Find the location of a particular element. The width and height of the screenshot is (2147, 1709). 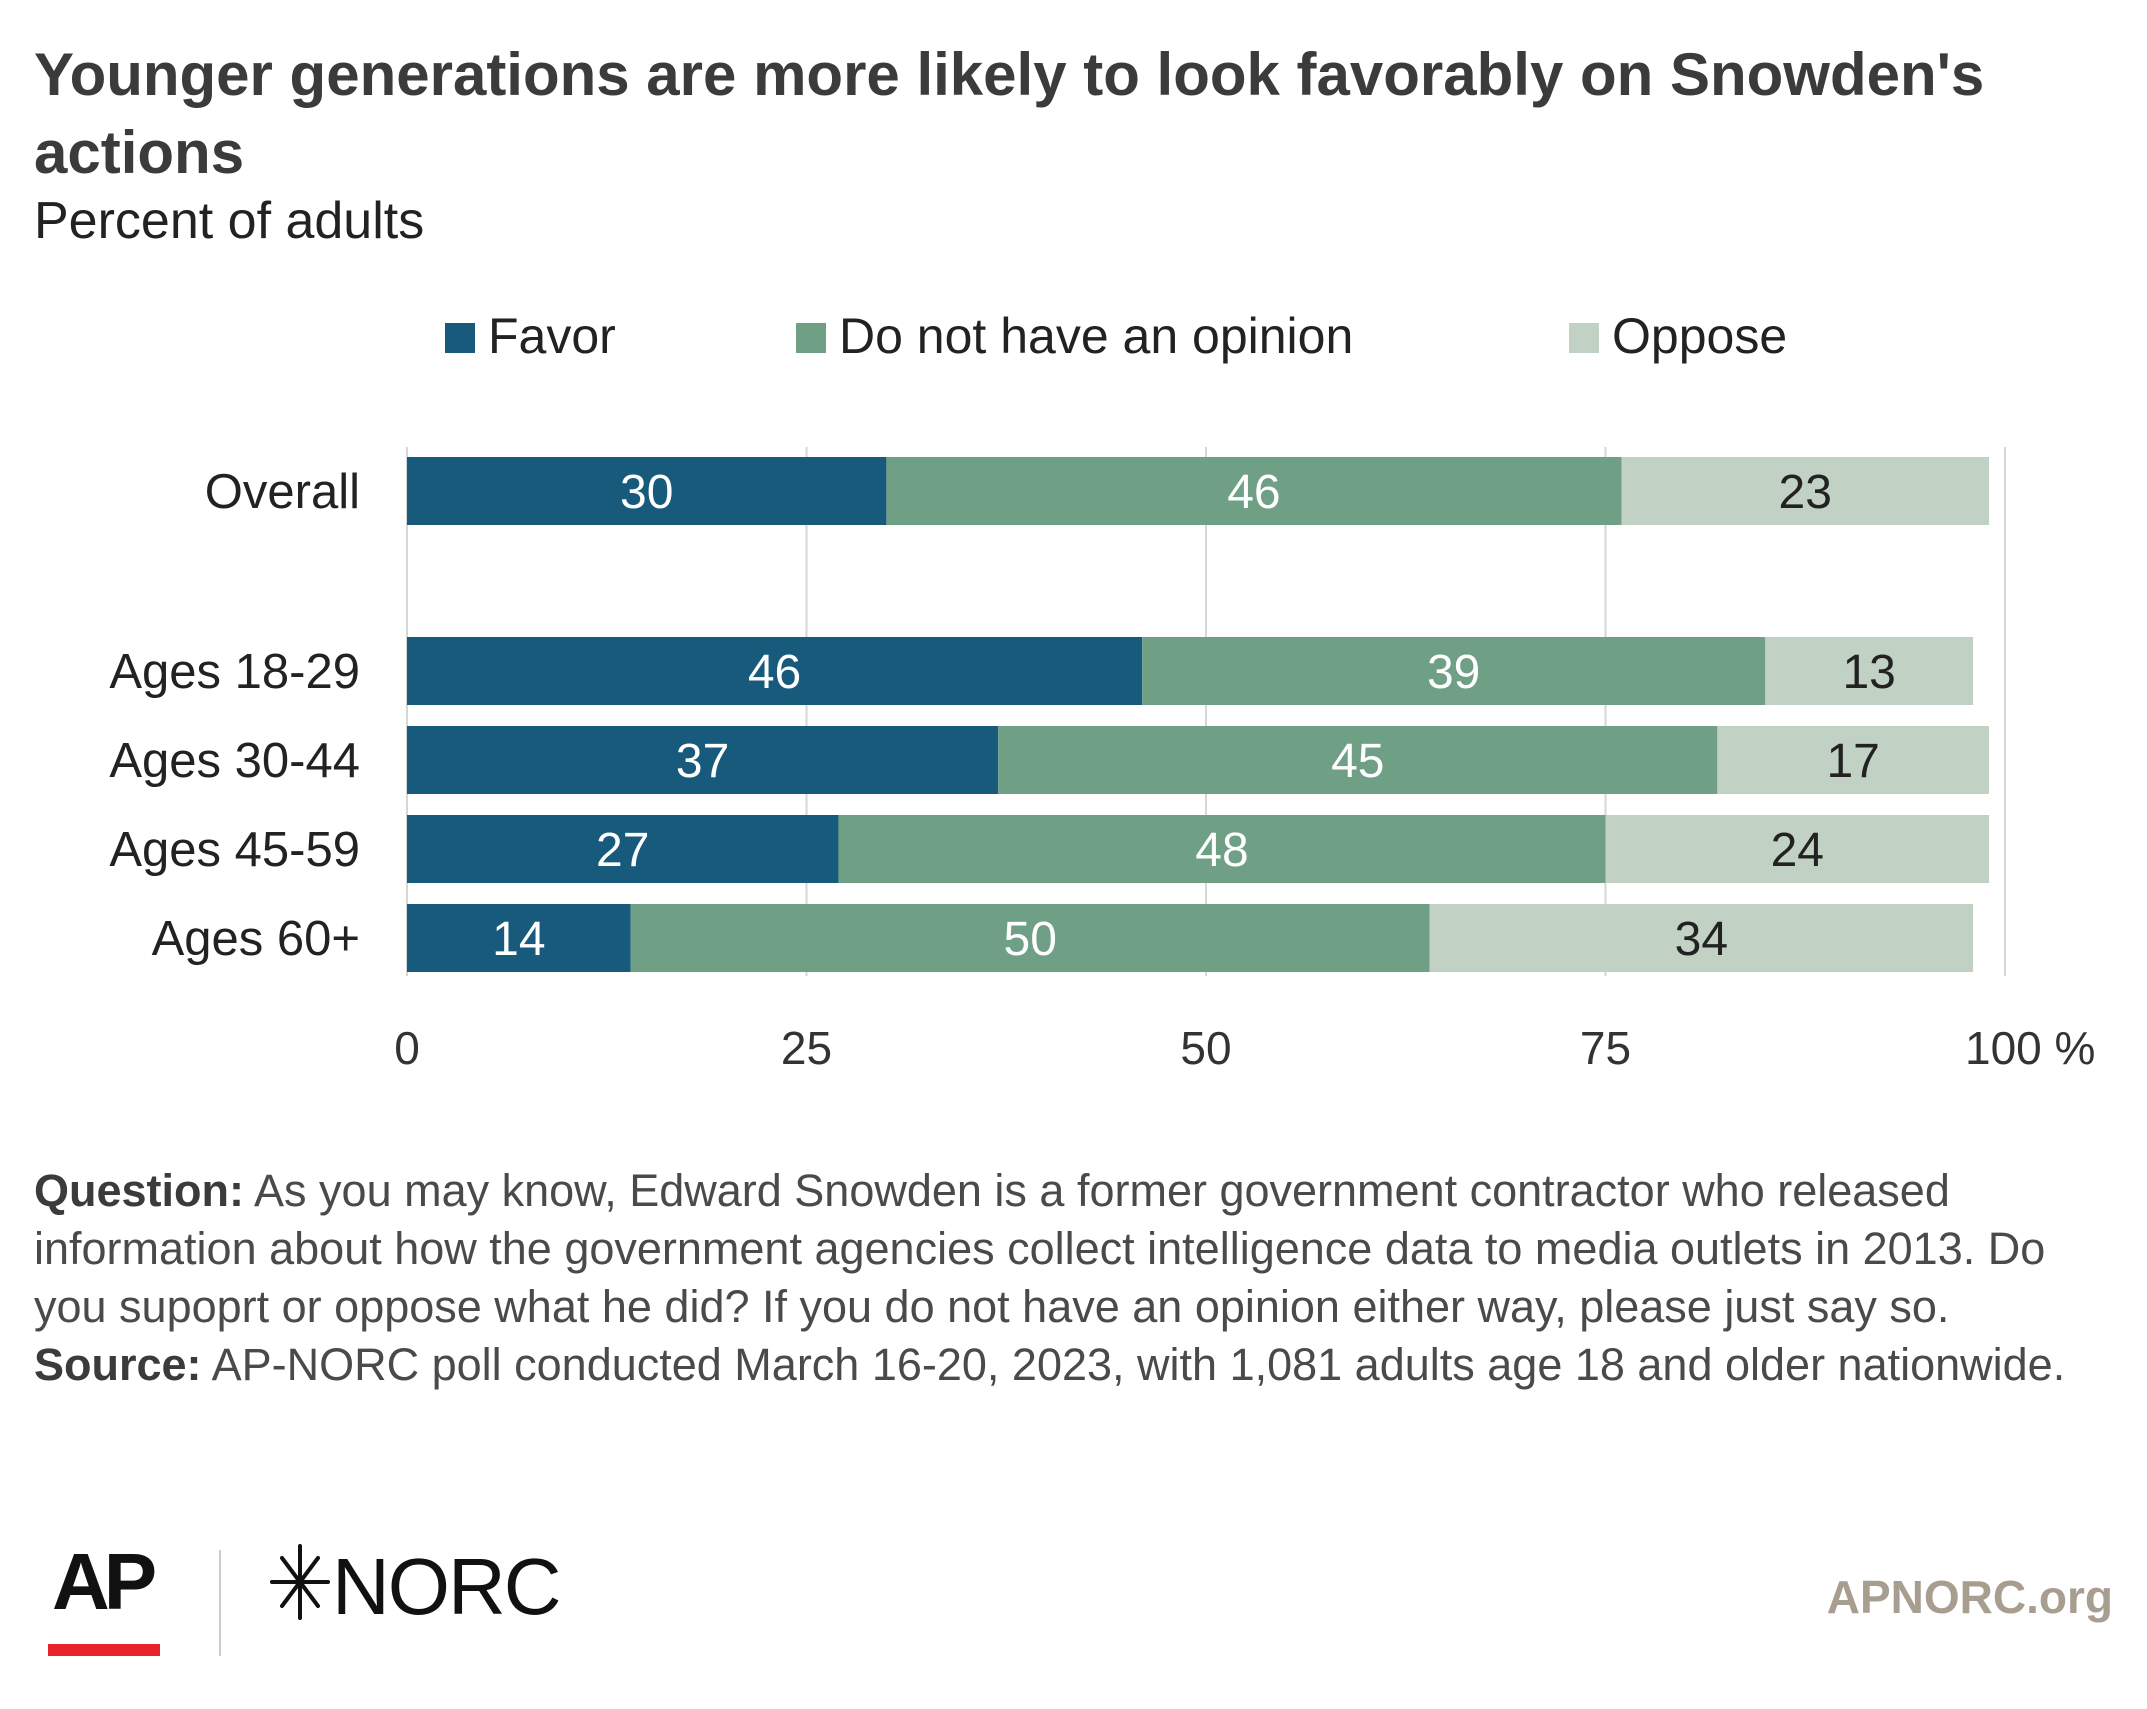

bar-value-label-1-0: 46 is located at coordinates (774, 672).